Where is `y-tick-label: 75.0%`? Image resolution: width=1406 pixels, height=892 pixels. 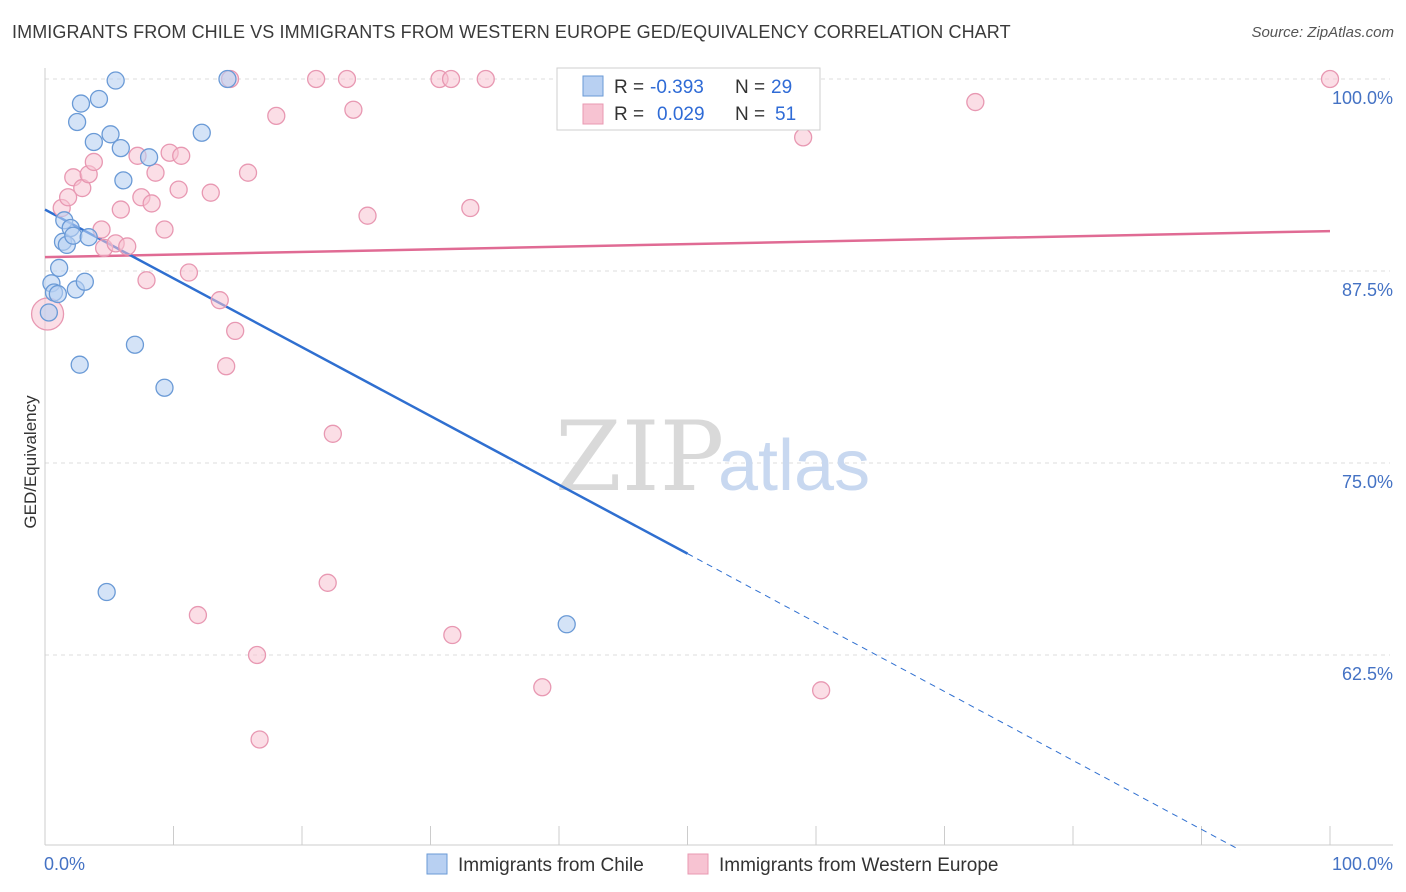 y-tick-label: 75.0% is located at coordinates (1367, 482).